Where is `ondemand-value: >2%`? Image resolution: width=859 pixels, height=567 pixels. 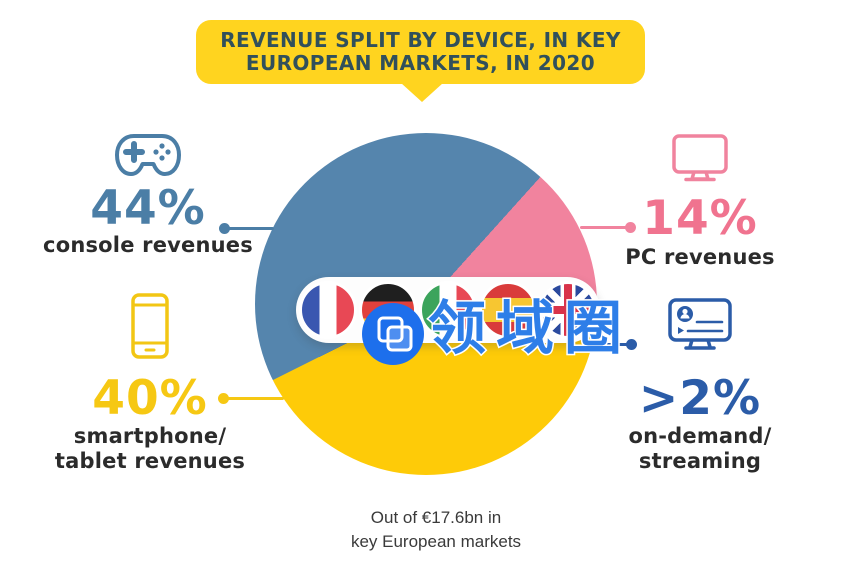 ondemand-value: >2% is located at coordinates (700, 398).